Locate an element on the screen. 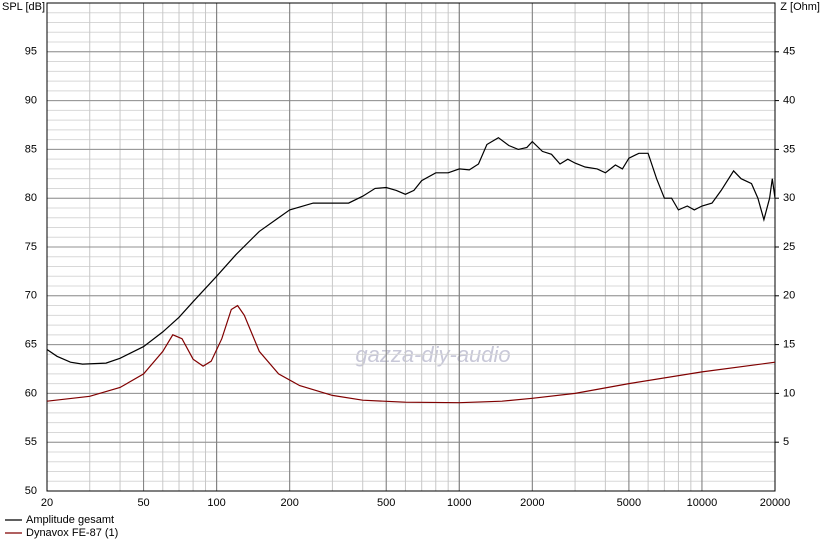 This screenshot has height=540, width=823. y-tick-label: 55 is located at coordinates (31, 442).